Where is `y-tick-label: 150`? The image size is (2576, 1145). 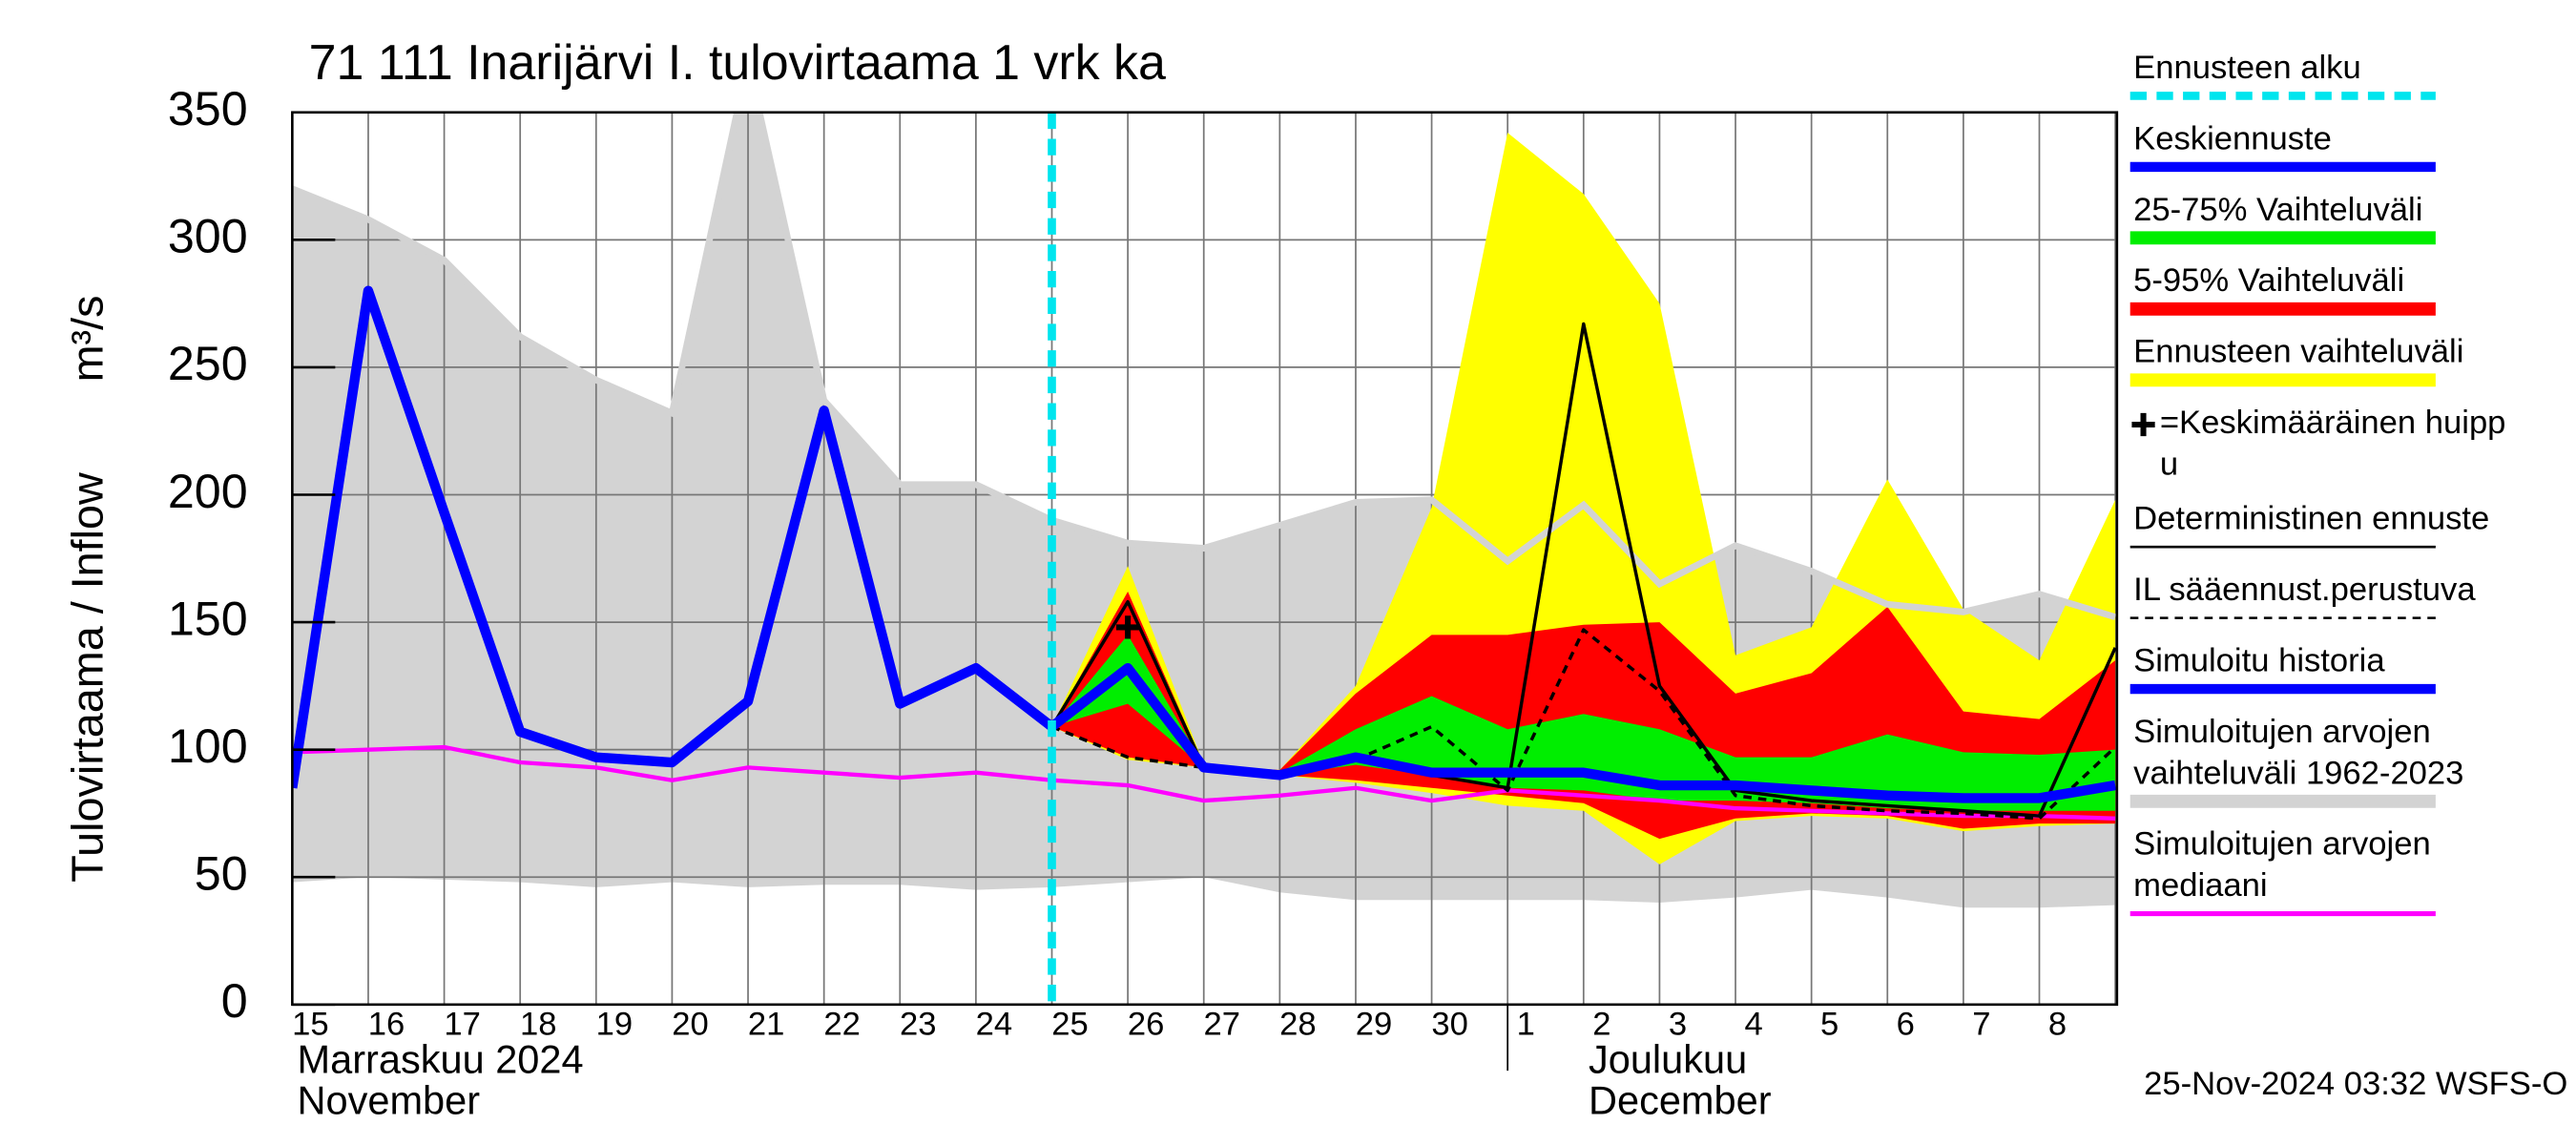 y-tick-label: 150 is located at coordinates (208, 618).